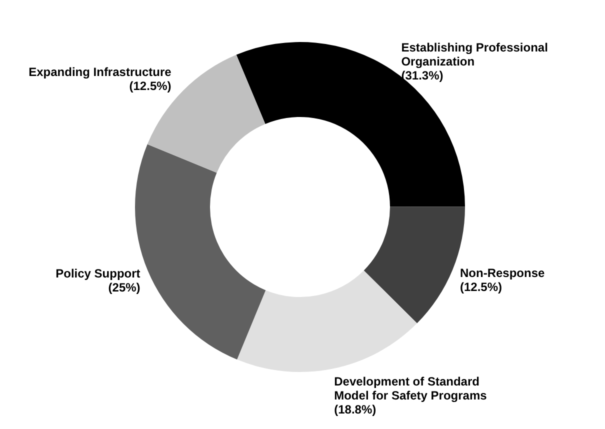  I want to click on data-label: (31.3%), so click(422, 75).